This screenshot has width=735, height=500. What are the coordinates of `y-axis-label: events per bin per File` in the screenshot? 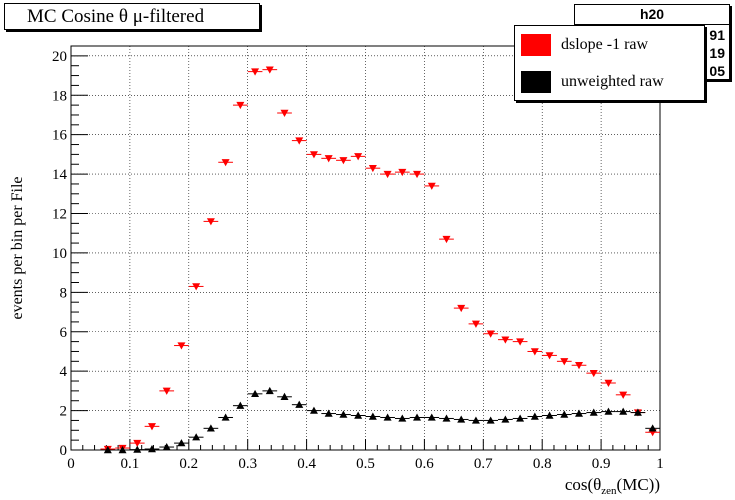 It's located at (17, 247).